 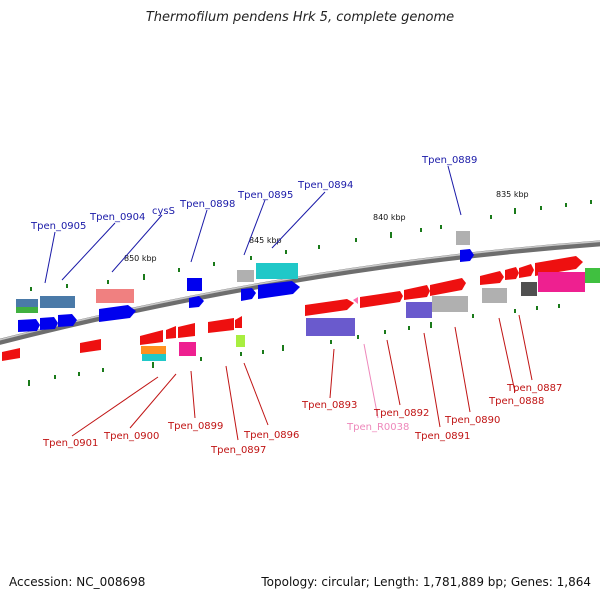 I want to click on gene-R0038, so click(x=355, y=300).